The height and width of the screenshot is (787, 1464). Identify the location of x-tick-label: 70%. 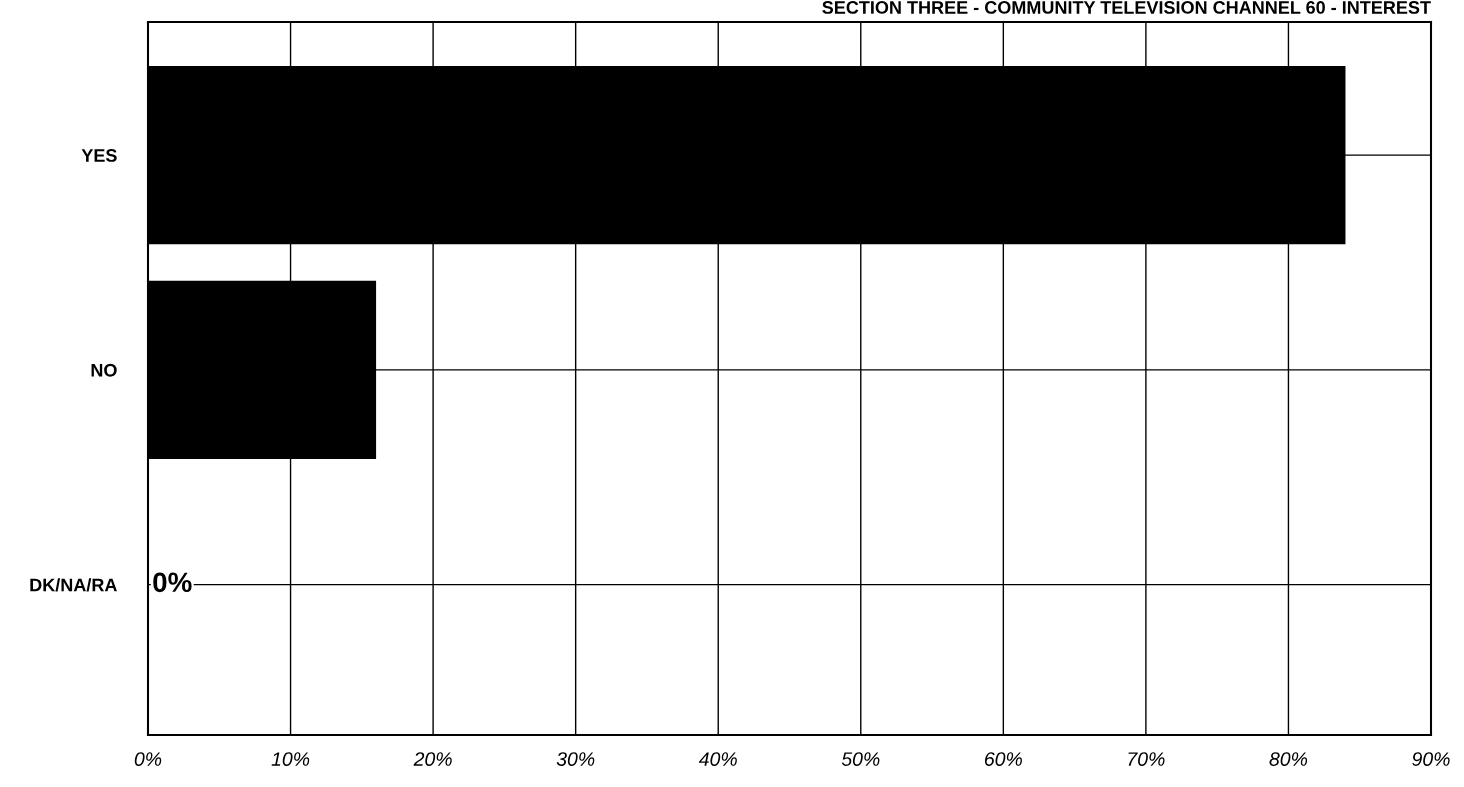
(1146, 759).